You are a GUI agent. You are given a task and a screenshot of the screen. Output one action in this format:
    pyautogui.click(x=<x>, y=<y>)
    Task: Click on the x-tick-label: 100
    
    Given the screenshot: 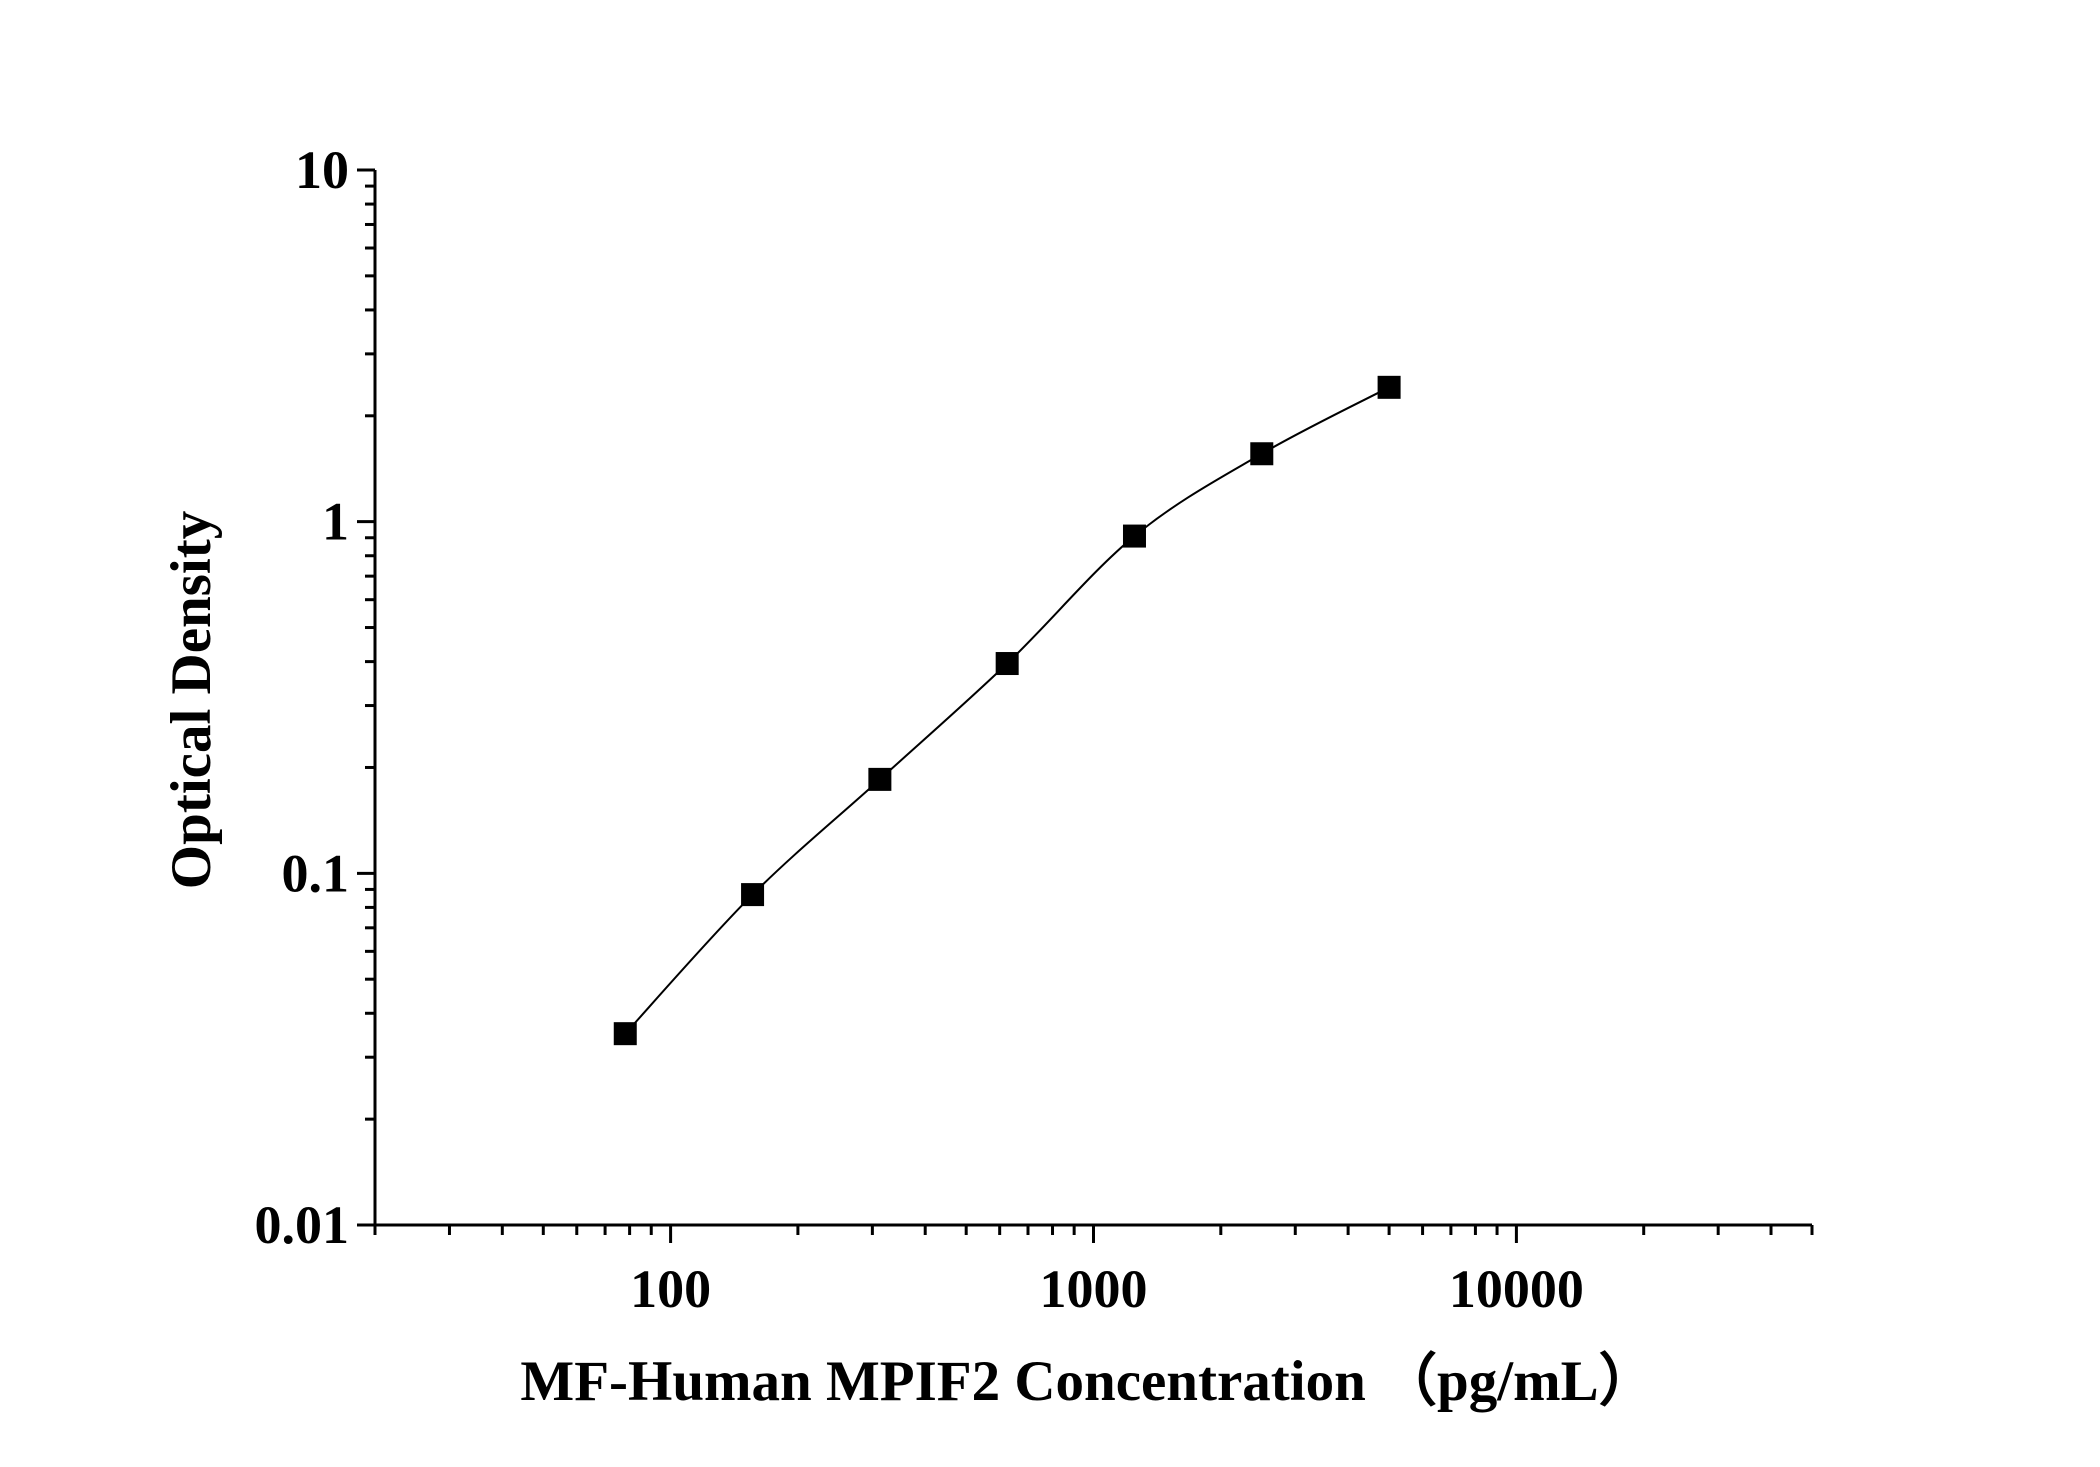 What is the action you would take?
    pyautogui.click(x=670, y=1289)
    